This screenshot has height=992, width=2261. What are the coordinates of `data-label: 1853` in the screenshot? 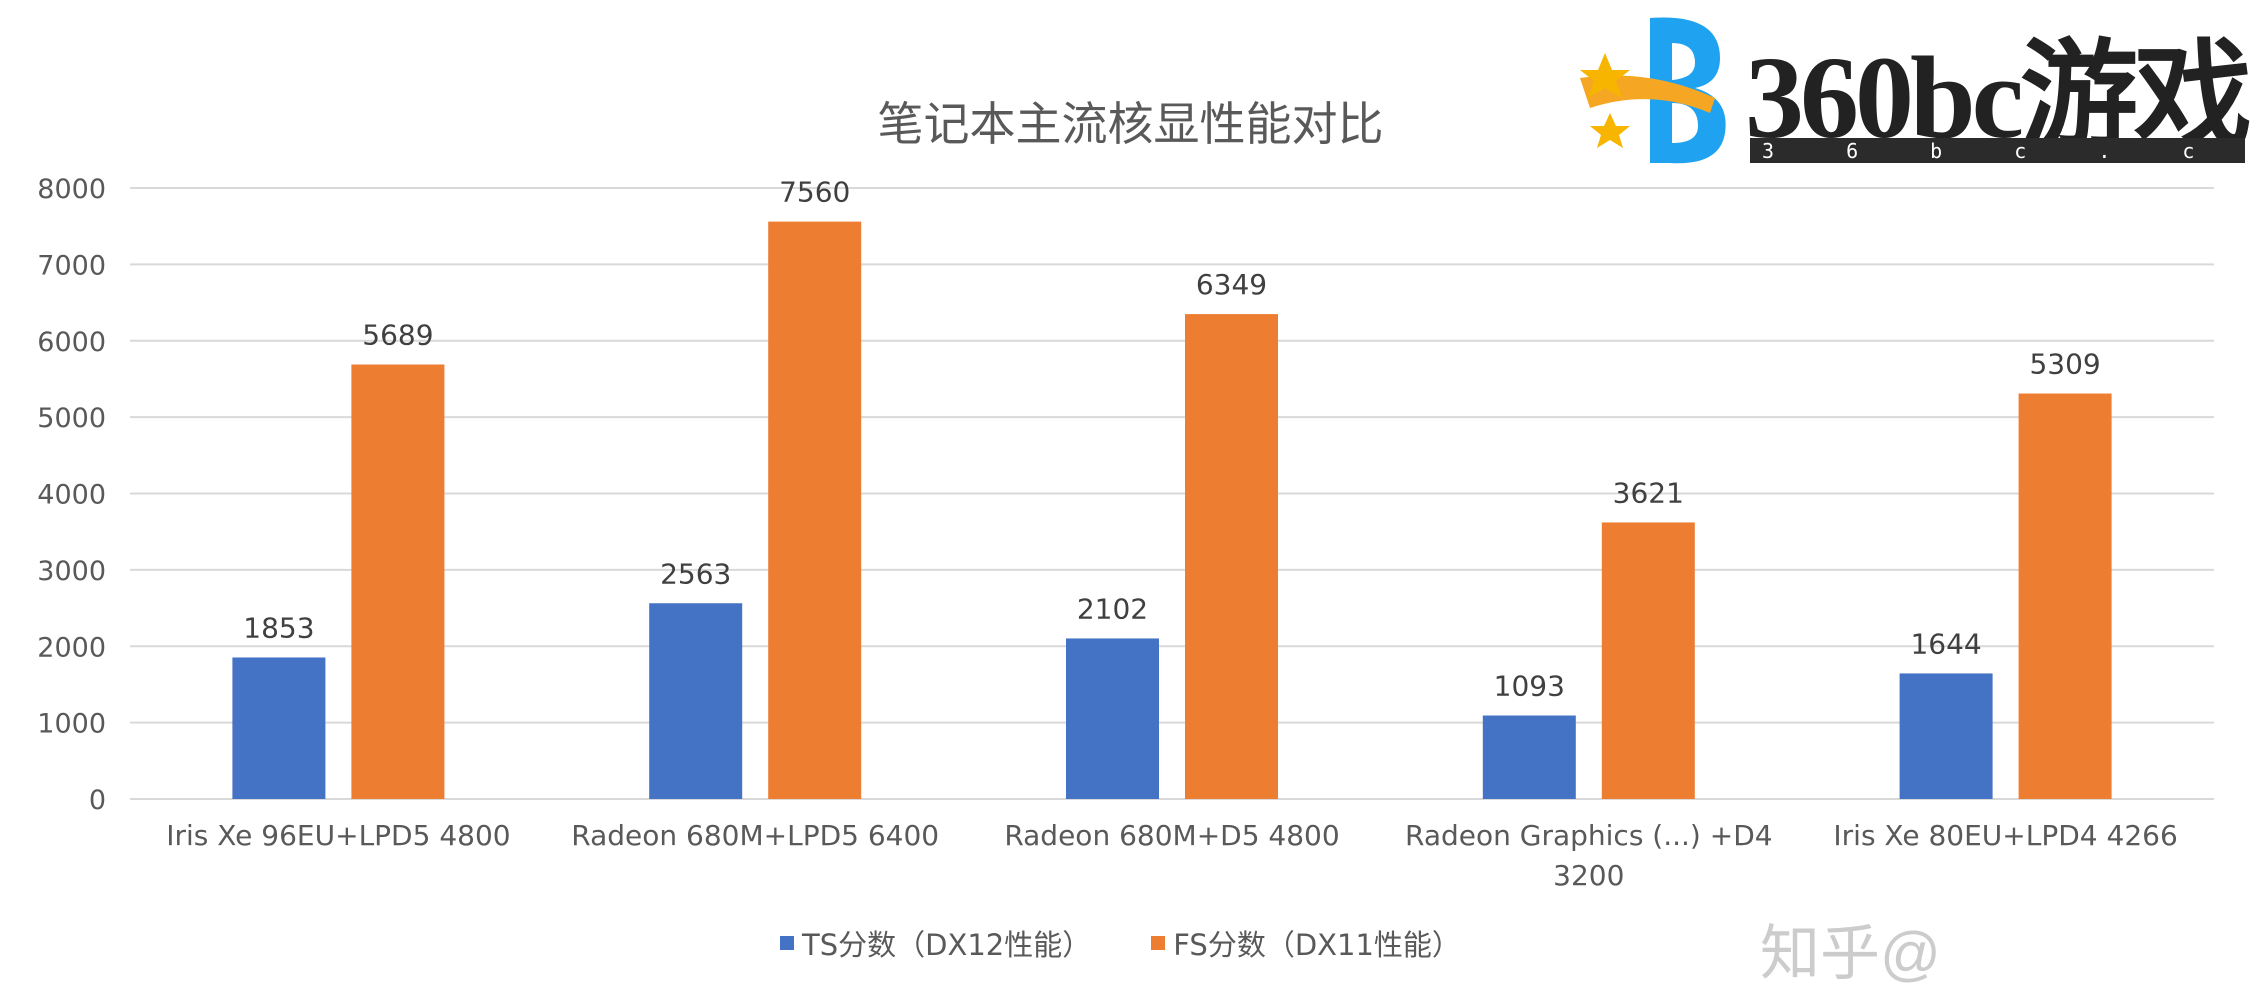 It's located at (278, 627).